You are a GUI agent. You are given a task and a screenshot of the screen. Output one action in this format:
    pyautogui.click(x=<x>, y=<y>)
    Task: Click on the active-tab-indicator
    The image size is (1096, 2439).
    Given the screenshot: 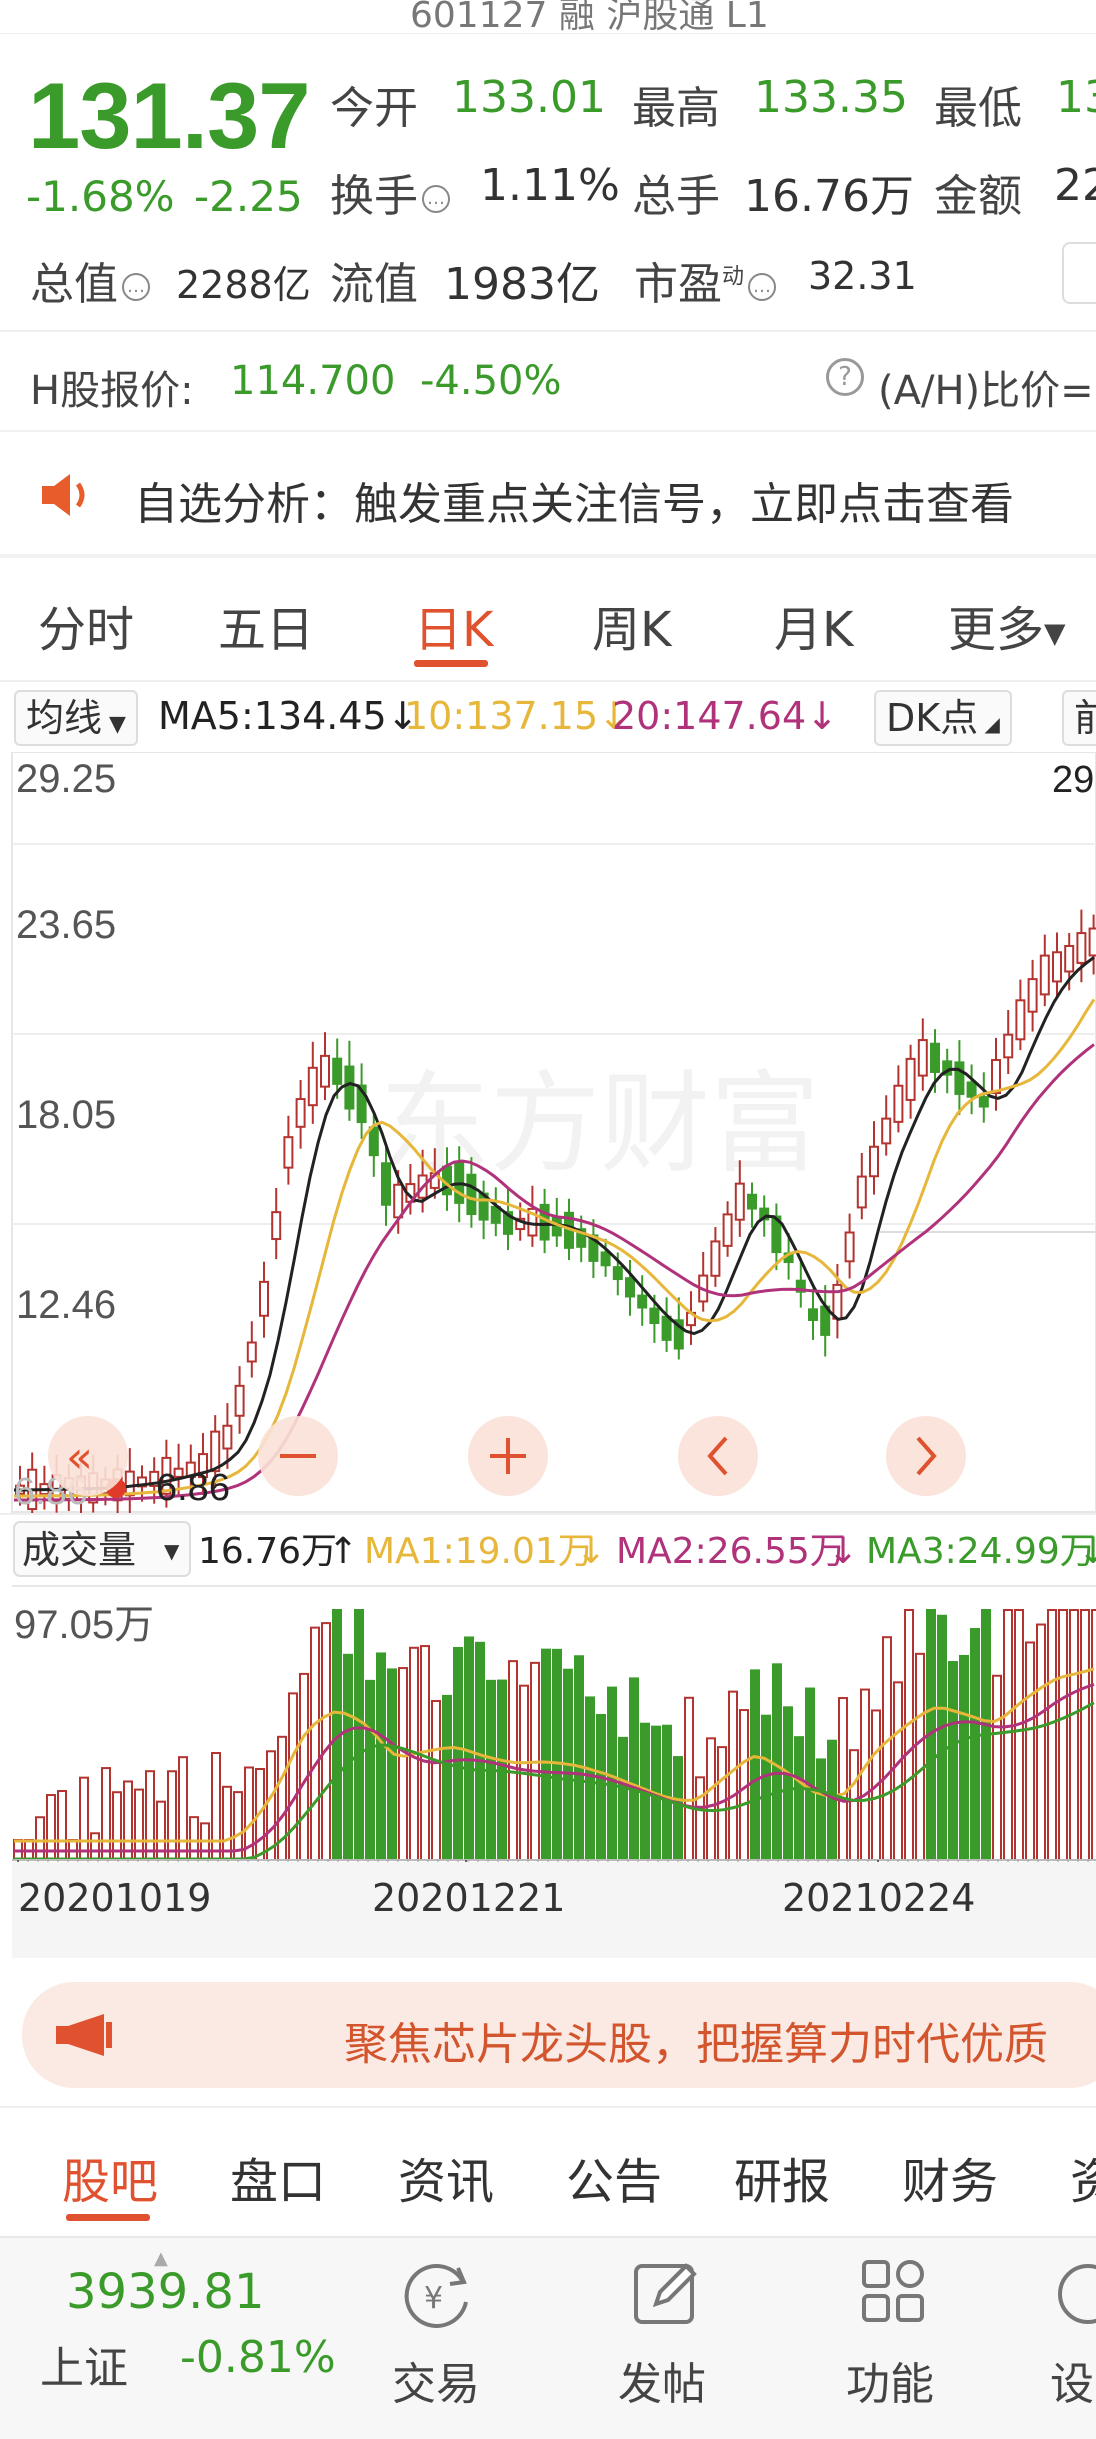 What is the action you would take?
    pyautogui.click(x=451, y=663)
    